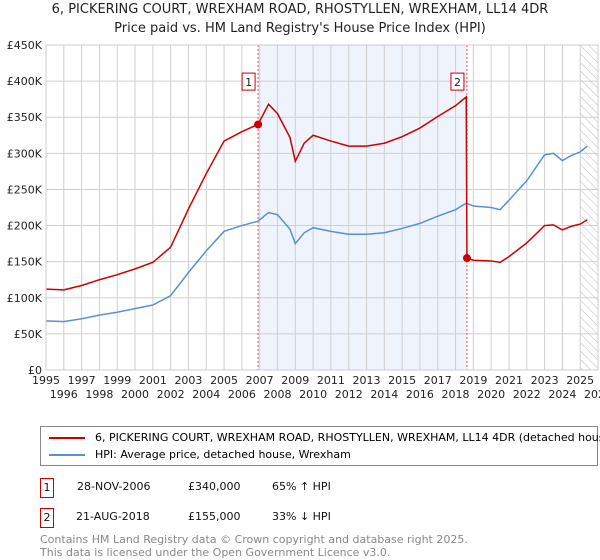 The image size is (600, 560). Describe the element at coordinates (64, 394) in the screenshot. I see `x-tick-label: 1996` at that location.